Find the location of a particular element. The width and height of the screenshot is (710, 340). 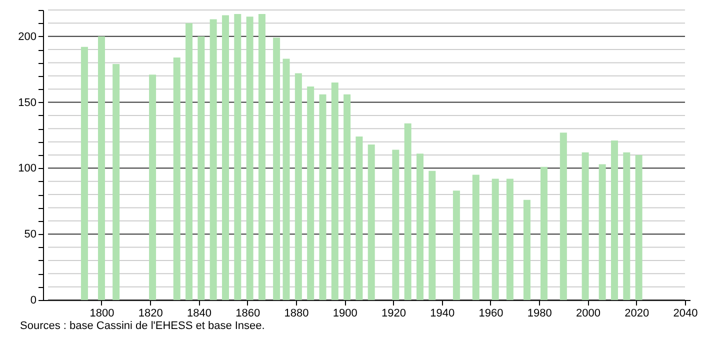

y-tick-label: 0 is located at coordinates (33, 300).